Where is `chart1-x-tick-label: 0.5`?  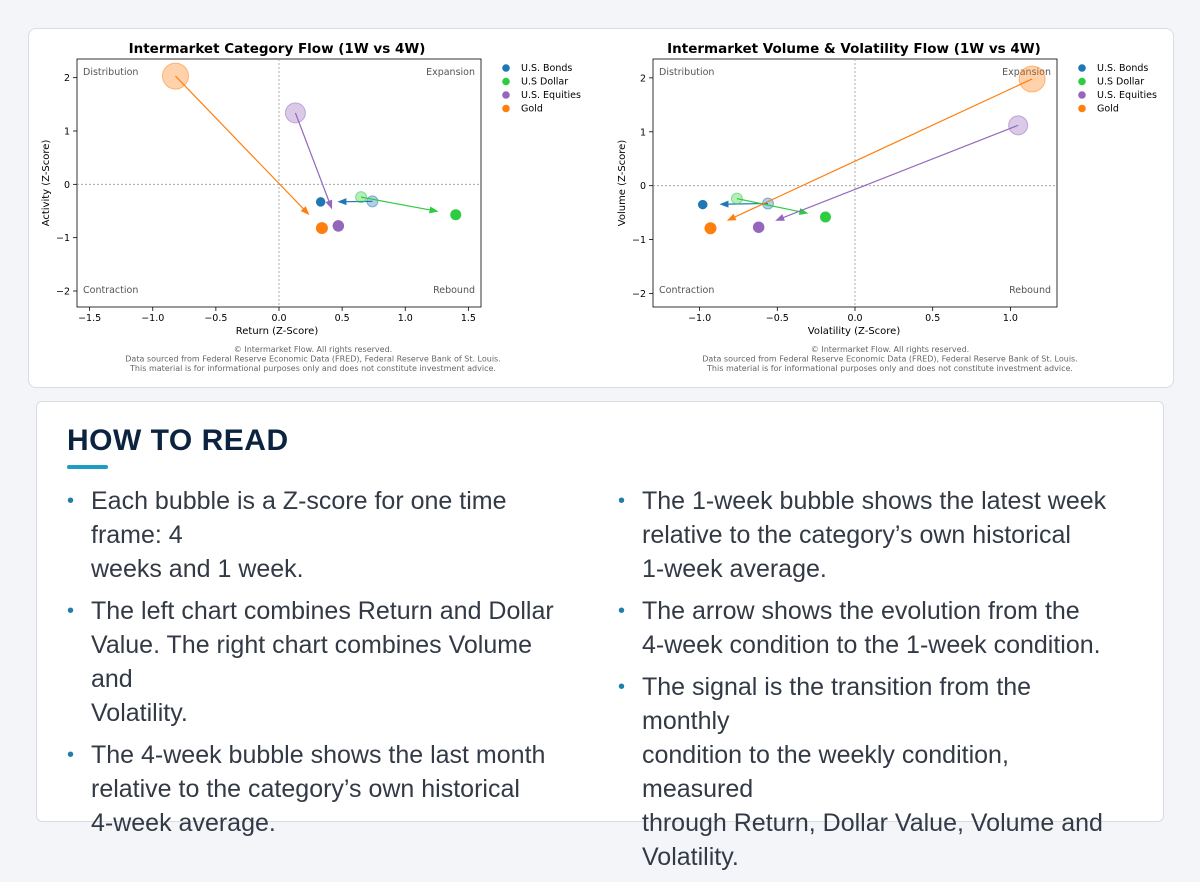
chart1-x-tick-label: 0.5 is located at coordinates (342, 318).